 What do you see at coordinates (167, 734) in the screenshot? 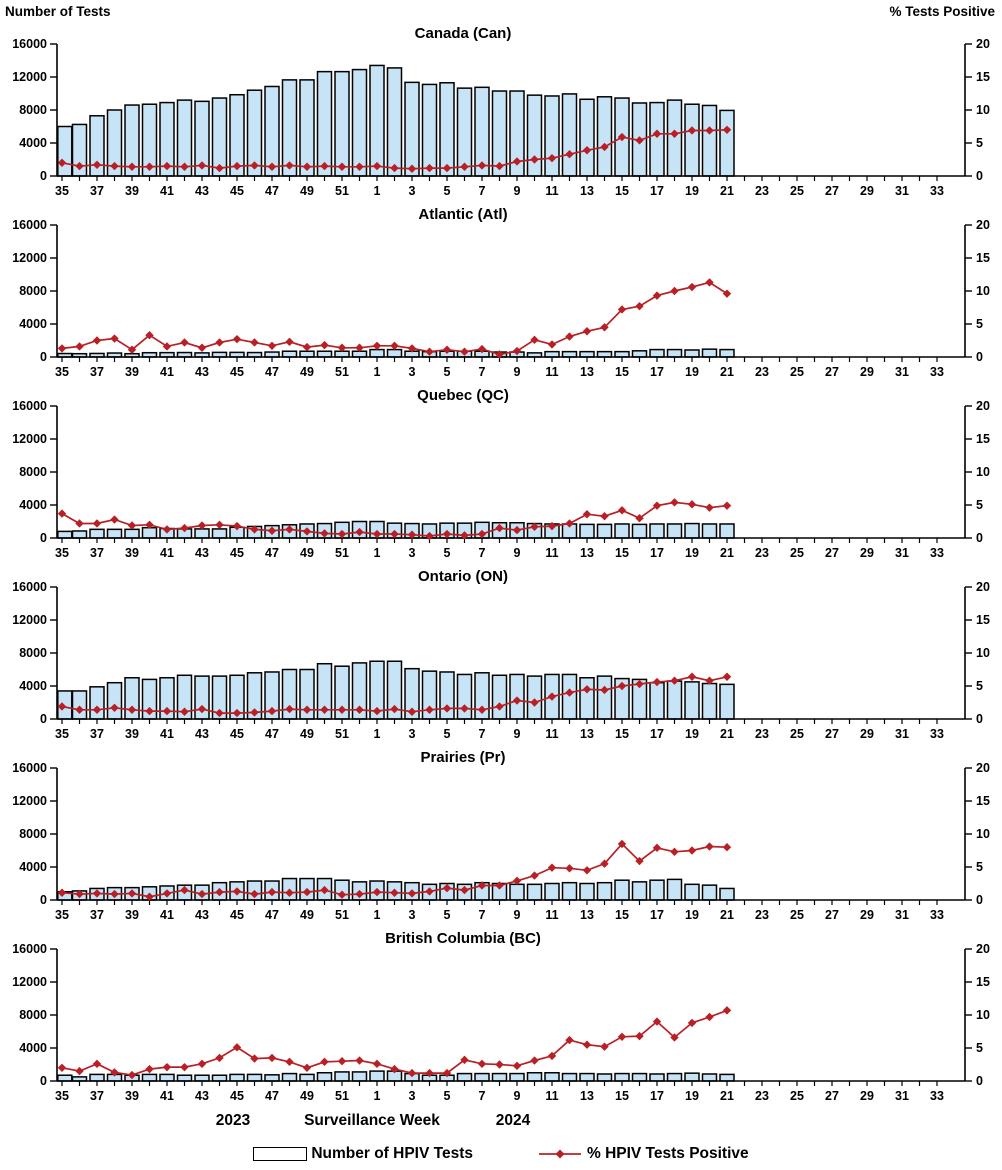
I see `svg-text: 41` at bounding box center [167, 734].